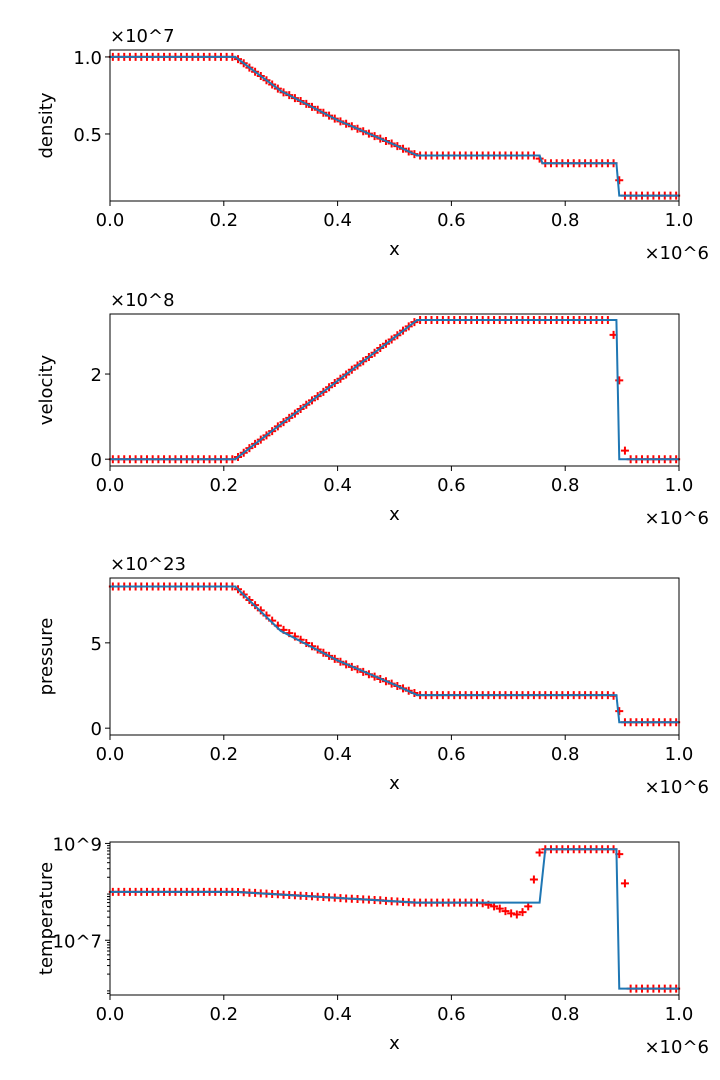 The image size is (720, 1080). What do you see at coordinates (46, 389) in the screenshot?
I see `y-axis-label: velocity` at bounding box center [46, 389].